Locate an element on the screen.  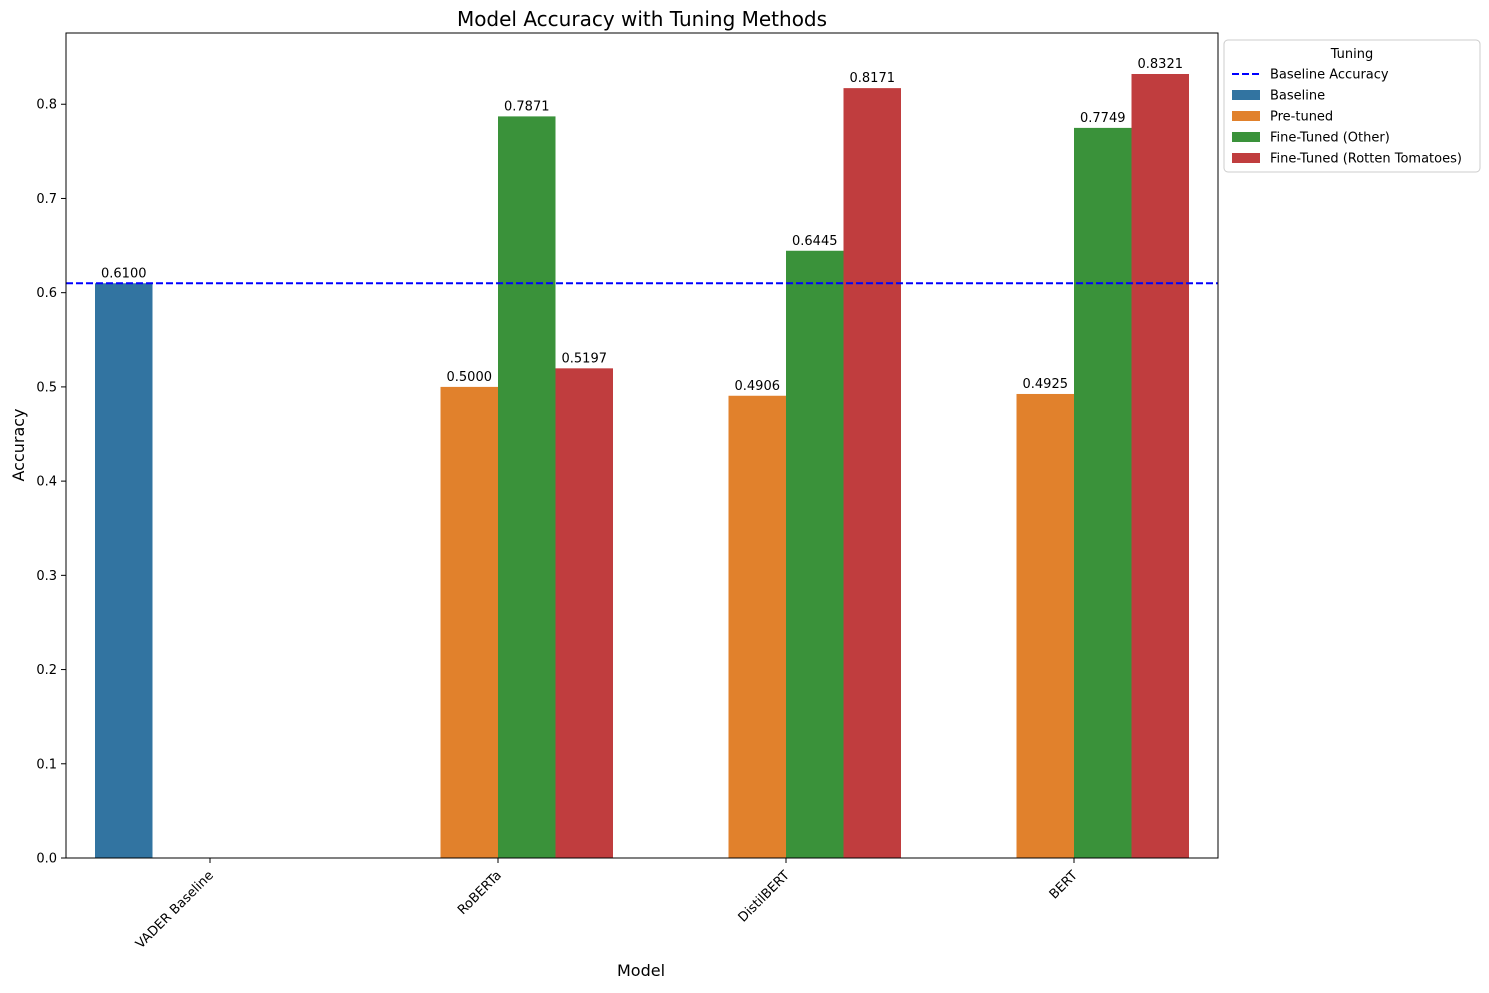
data-label: 0.6100 is located at coordinates (124, 273).